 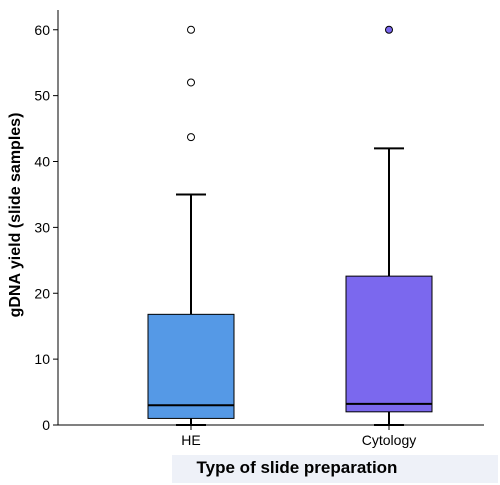 I want to click on x-tick-label: Cytology, so click(x=389, y=440).